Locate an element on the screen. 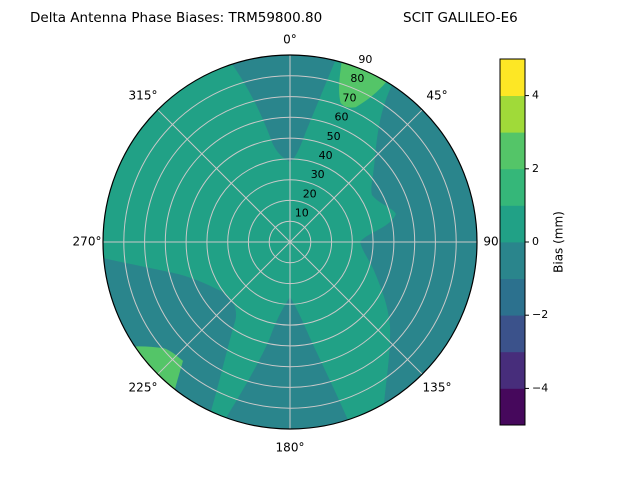  colorbar-axis-label: Bias (mm) is located at coordinates (559, 242).